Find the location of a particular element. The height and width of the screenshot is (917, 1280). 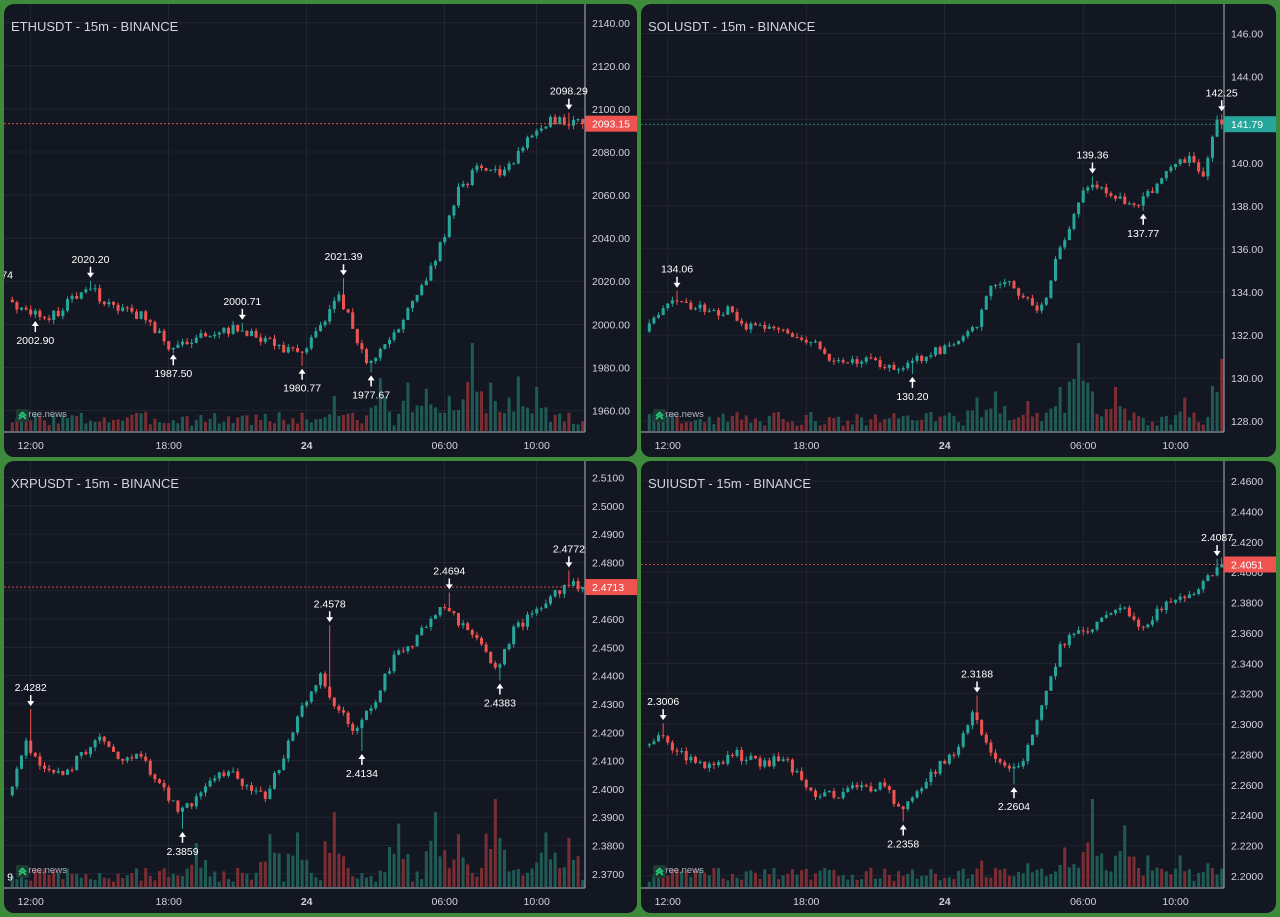

arrow-down-icon is located at coordinates (569, 565).